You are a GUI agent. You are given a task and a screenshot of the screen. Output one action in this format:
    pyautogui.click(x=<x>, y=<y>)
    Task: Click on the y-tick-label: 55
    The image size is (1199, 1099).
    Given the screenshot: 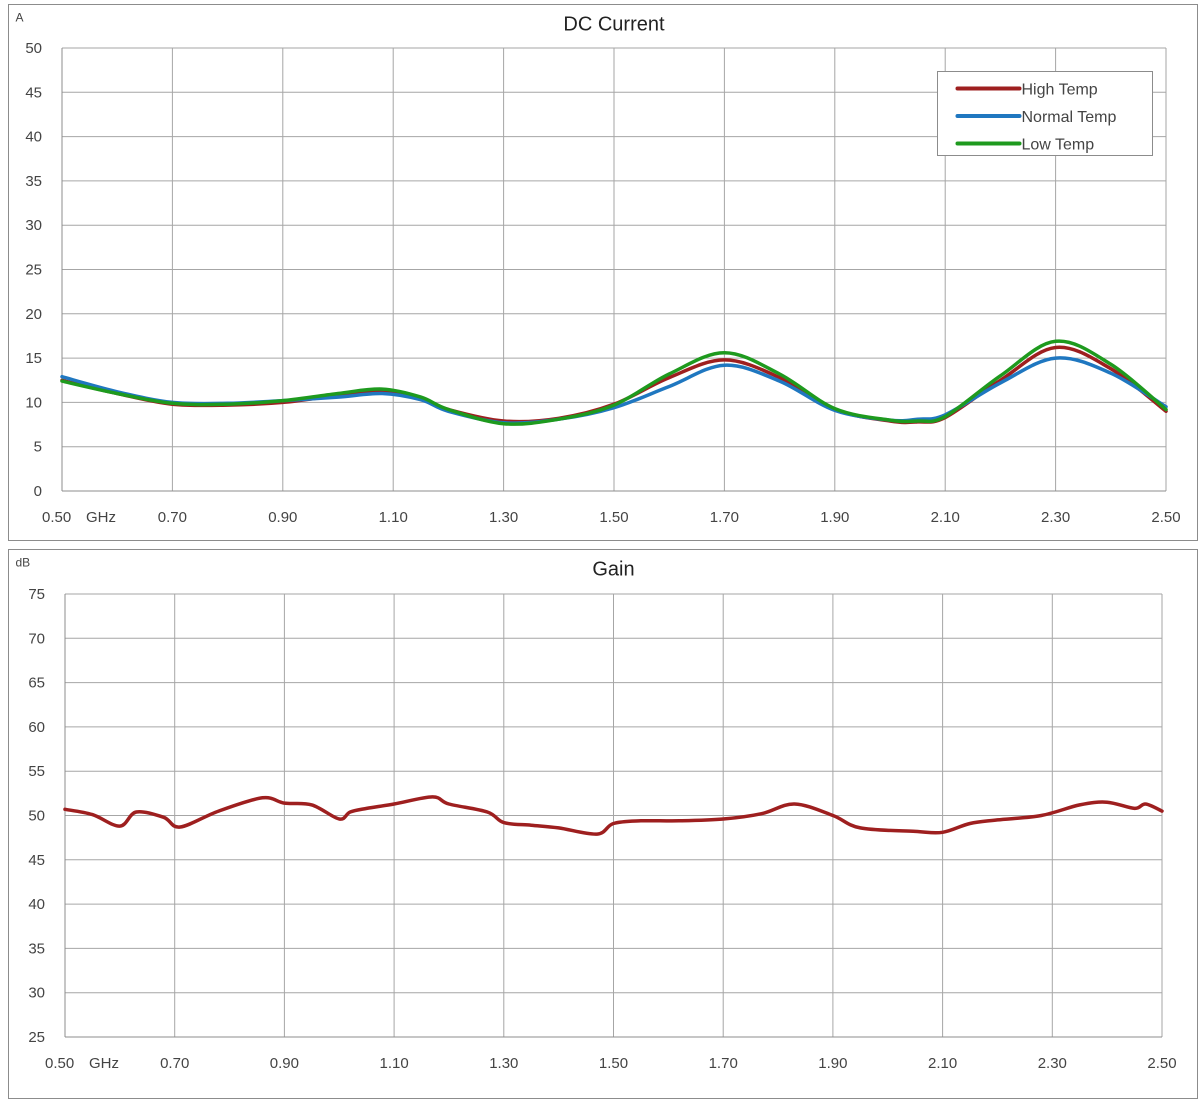 What is the action you would take?
    pyautogui.click(x=36, y=771)
    